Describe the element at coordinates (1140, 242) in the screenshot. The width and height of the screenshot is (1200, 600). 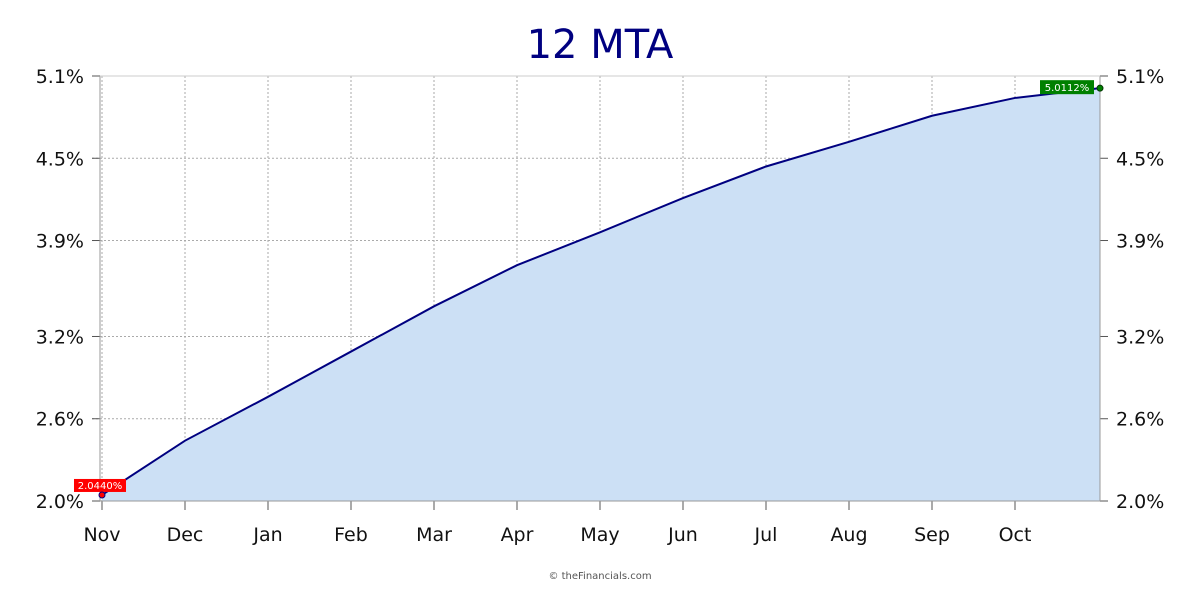
I see `y-tick-label-right: 3.9%` at that location.